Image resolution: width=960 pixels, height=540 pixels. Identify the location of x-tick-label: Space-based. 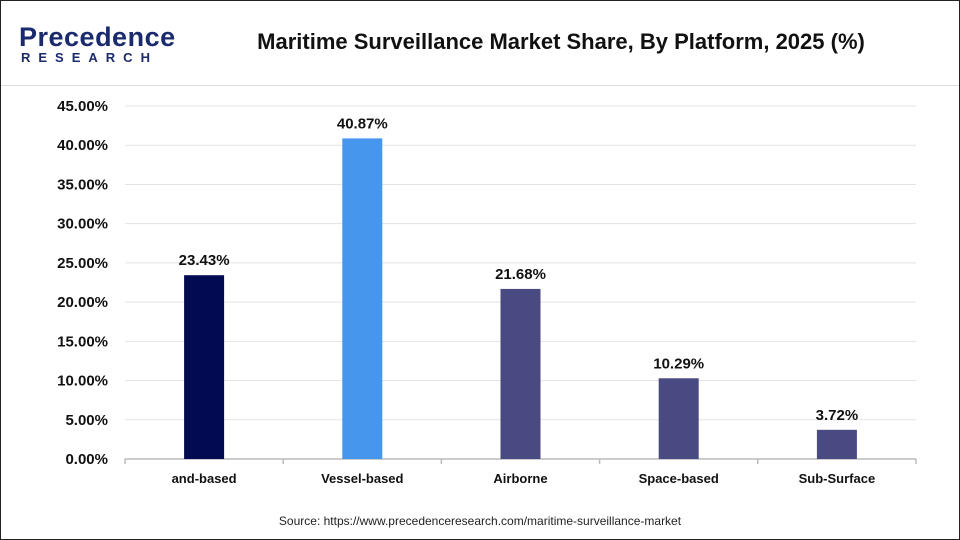
(679, 478).